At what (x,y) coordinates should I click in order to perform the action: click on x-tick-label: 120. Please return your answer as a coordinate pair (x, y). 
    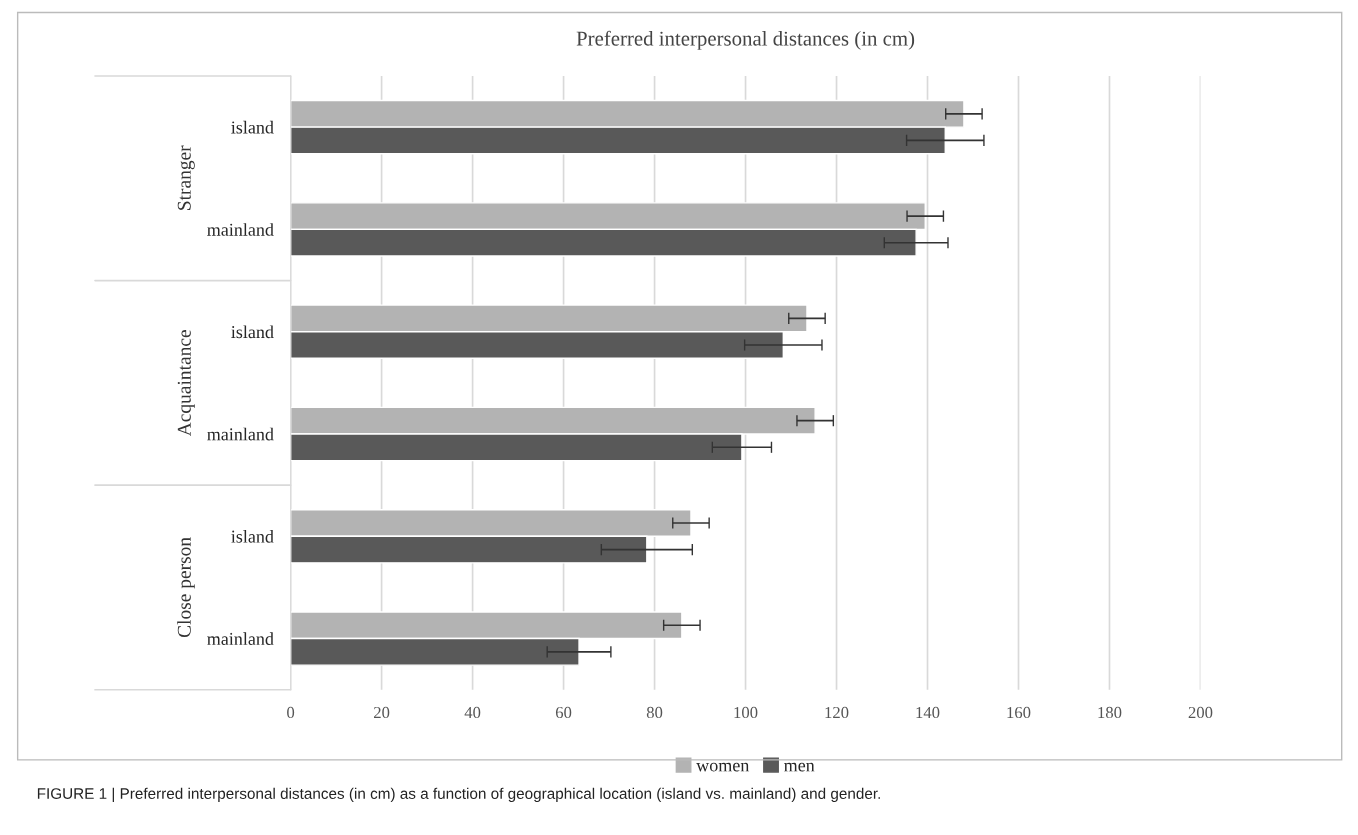
    Looking at the image, I should click on (837, 712).